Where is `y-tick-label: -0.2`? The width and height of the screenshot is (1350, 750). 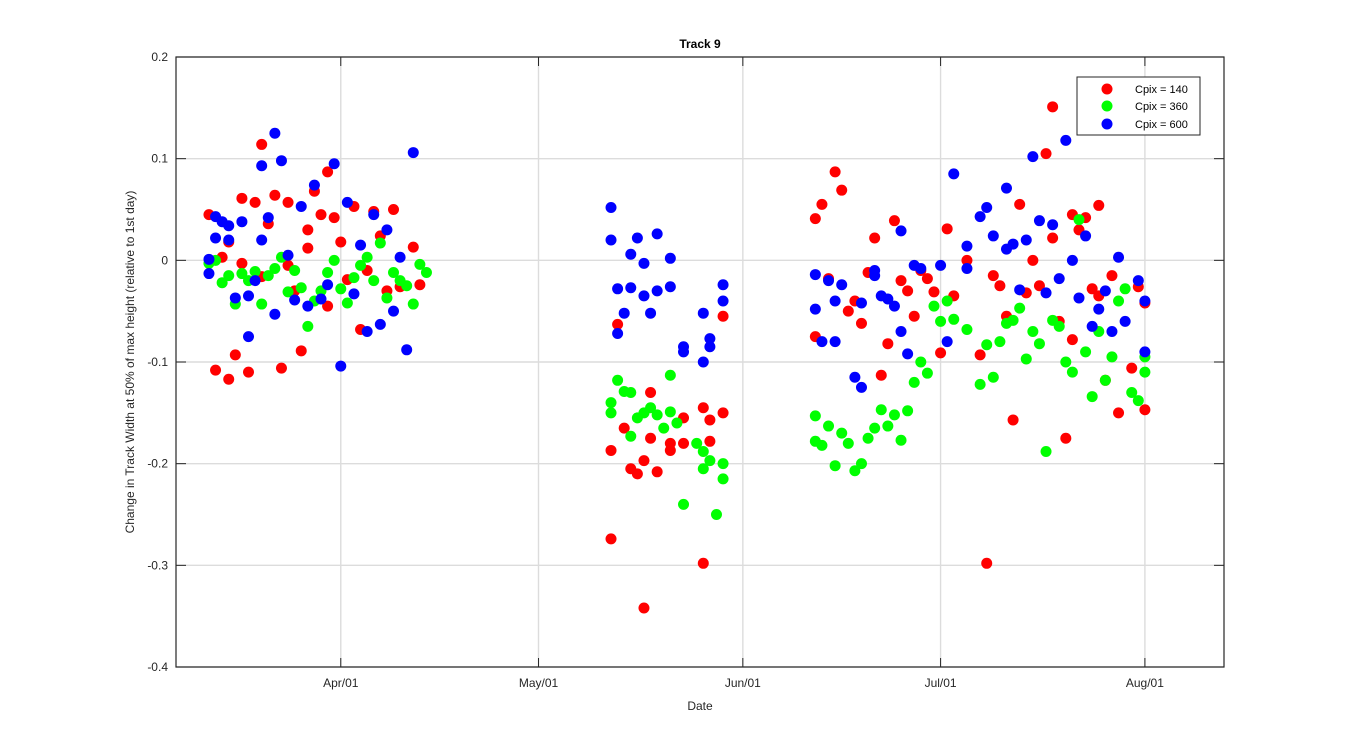 y-tick-label: -0.2 is located at coordinates (157, 464).